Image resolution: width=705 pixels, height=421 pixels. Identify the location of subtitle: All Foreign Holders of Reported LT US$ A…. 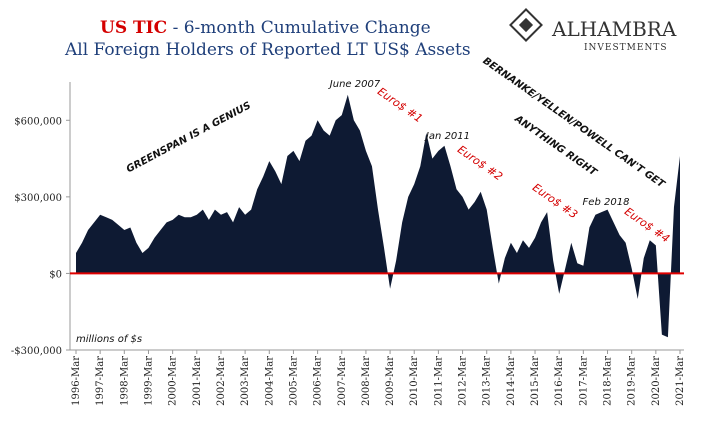
(267, 50).